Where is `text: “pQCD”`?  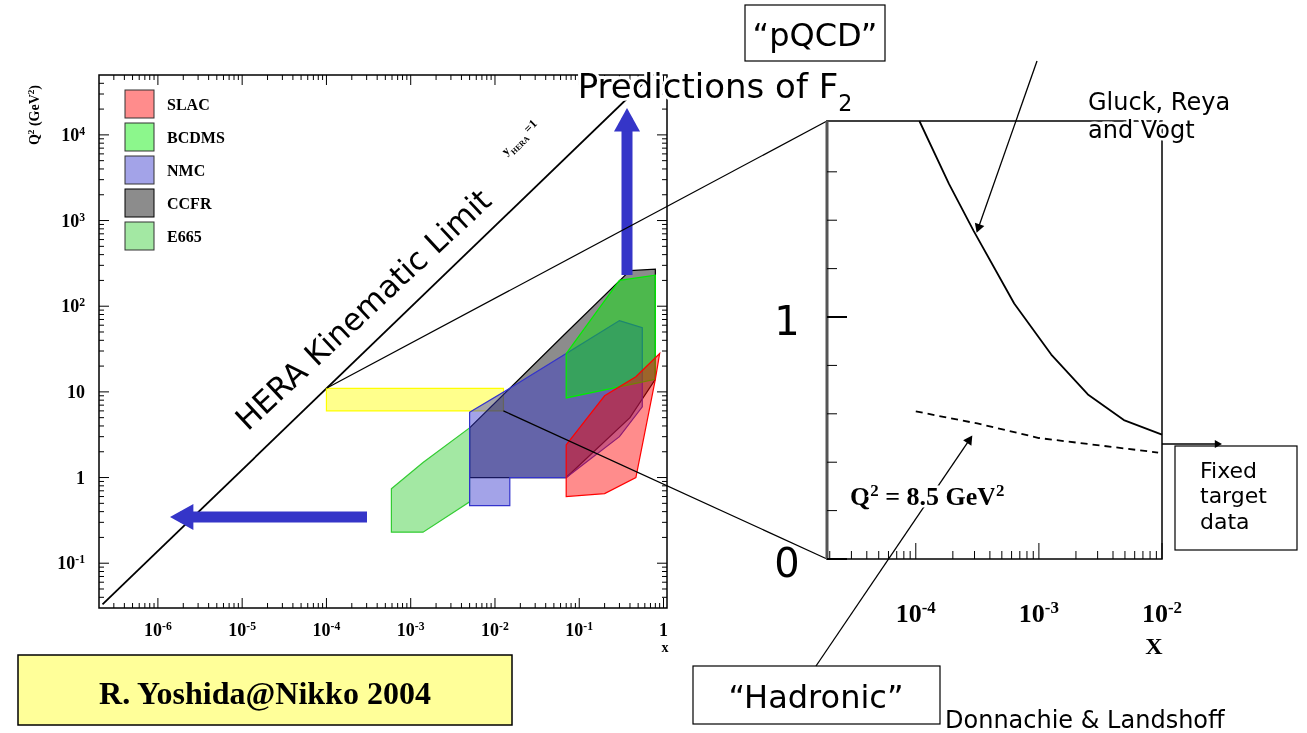
text: “pQCD” is located at coordinates (815, 35).